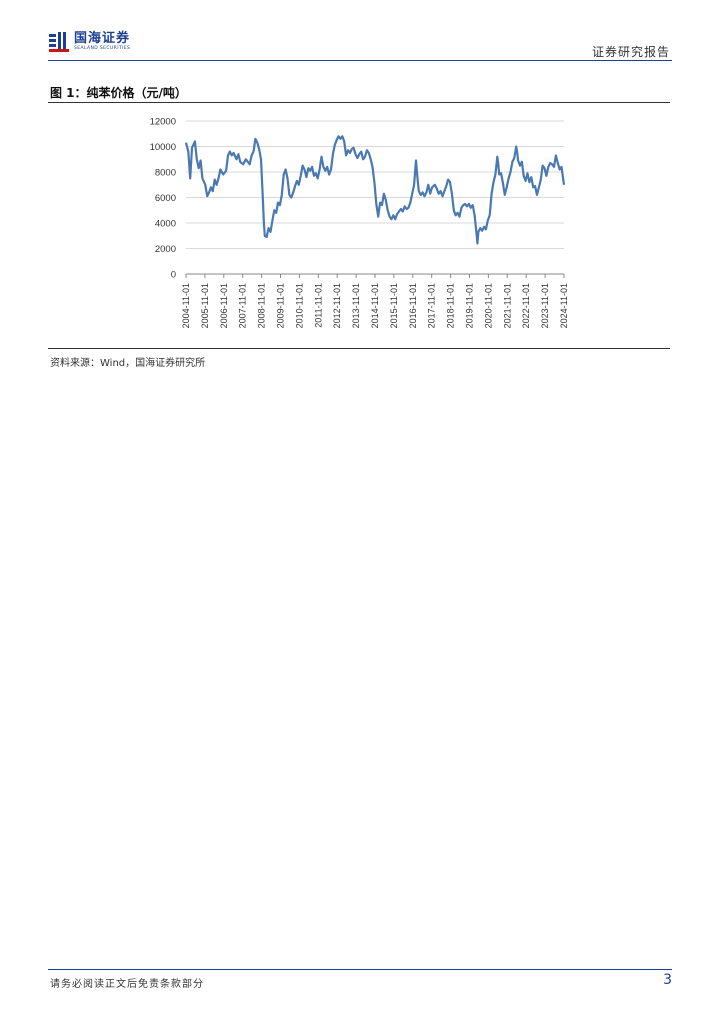  What do you see at coordinates (163, 147) in the screenshot?
I see `y-tick-label: 10000` at bounding box center [163, 147].